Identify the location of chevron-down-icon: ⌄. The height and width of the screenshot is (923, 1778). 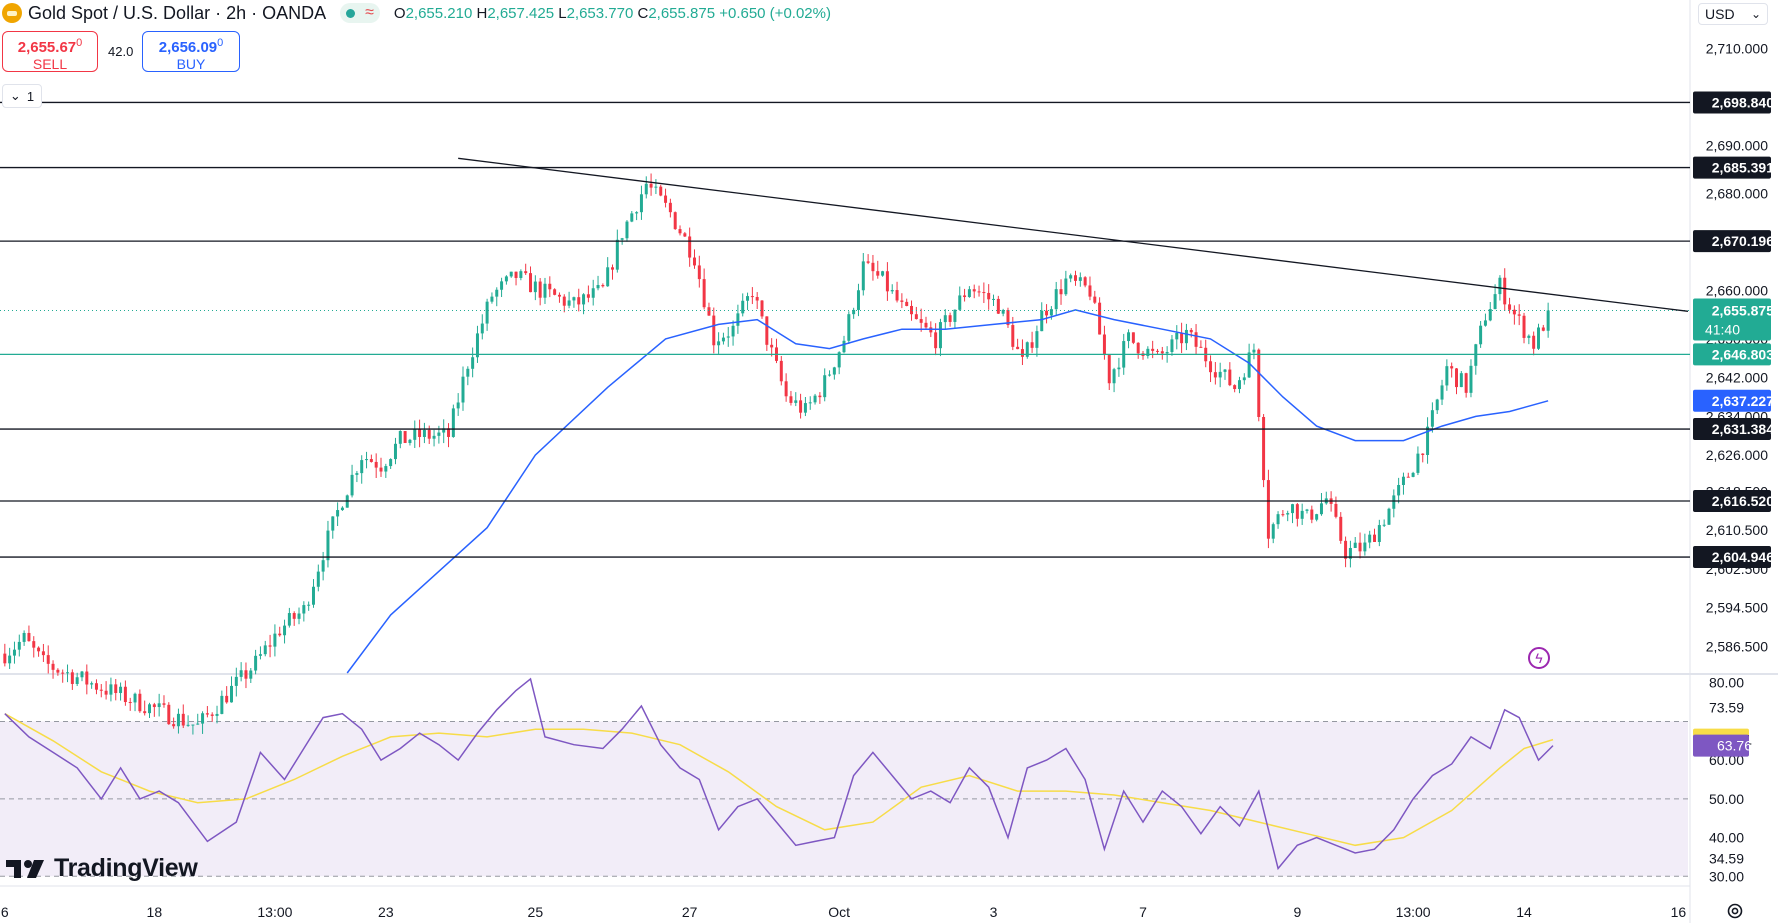
(15, 95).